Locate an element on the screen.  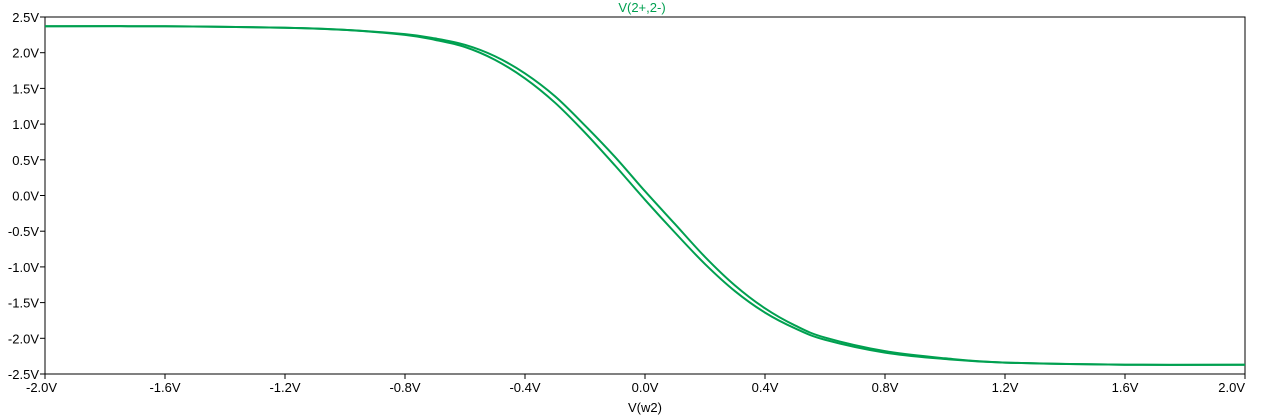
y-tick-label: 0.5V is located at coordinates (25, 160).